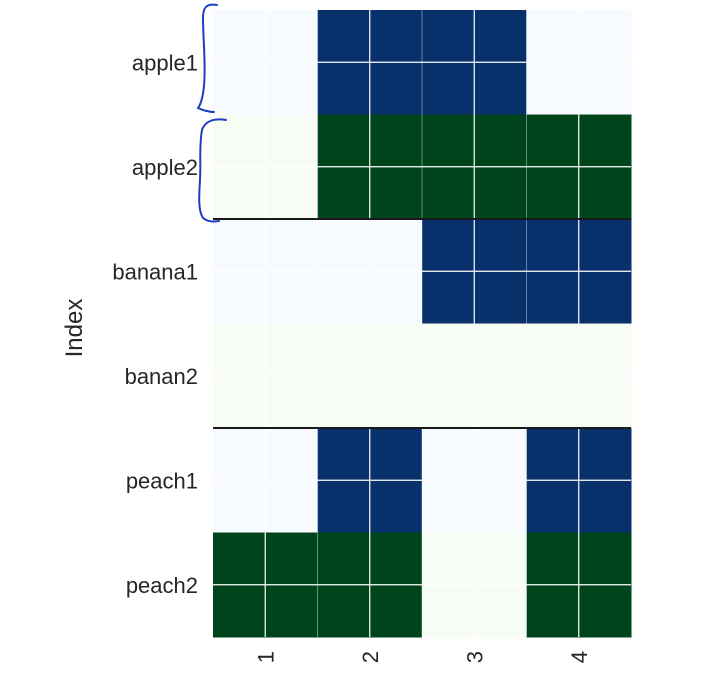 Image resolution: width=704 pixels, height=679 pixels. What do you see at coordinates (155, 271) in the screenshot?
I see `y-tick-label-banana1: banana1` at bounding box center [155, 271].